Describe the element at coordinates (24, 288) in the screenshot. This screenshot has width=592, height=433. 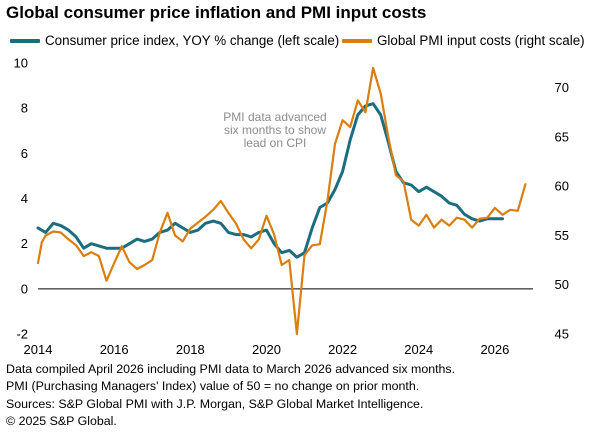
I see `y-left-tick-label: 0` at that location.